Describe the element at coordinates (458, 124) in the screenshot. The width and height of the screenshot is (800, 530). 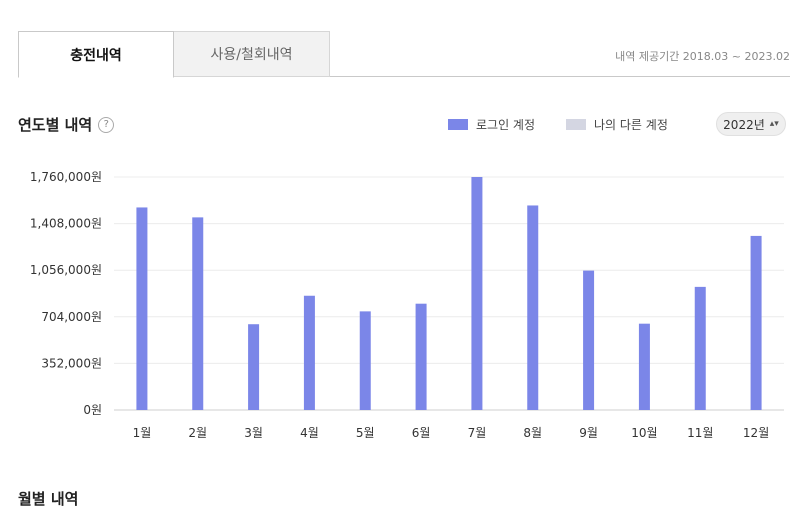
I see `legend-swatch-login` at that location.